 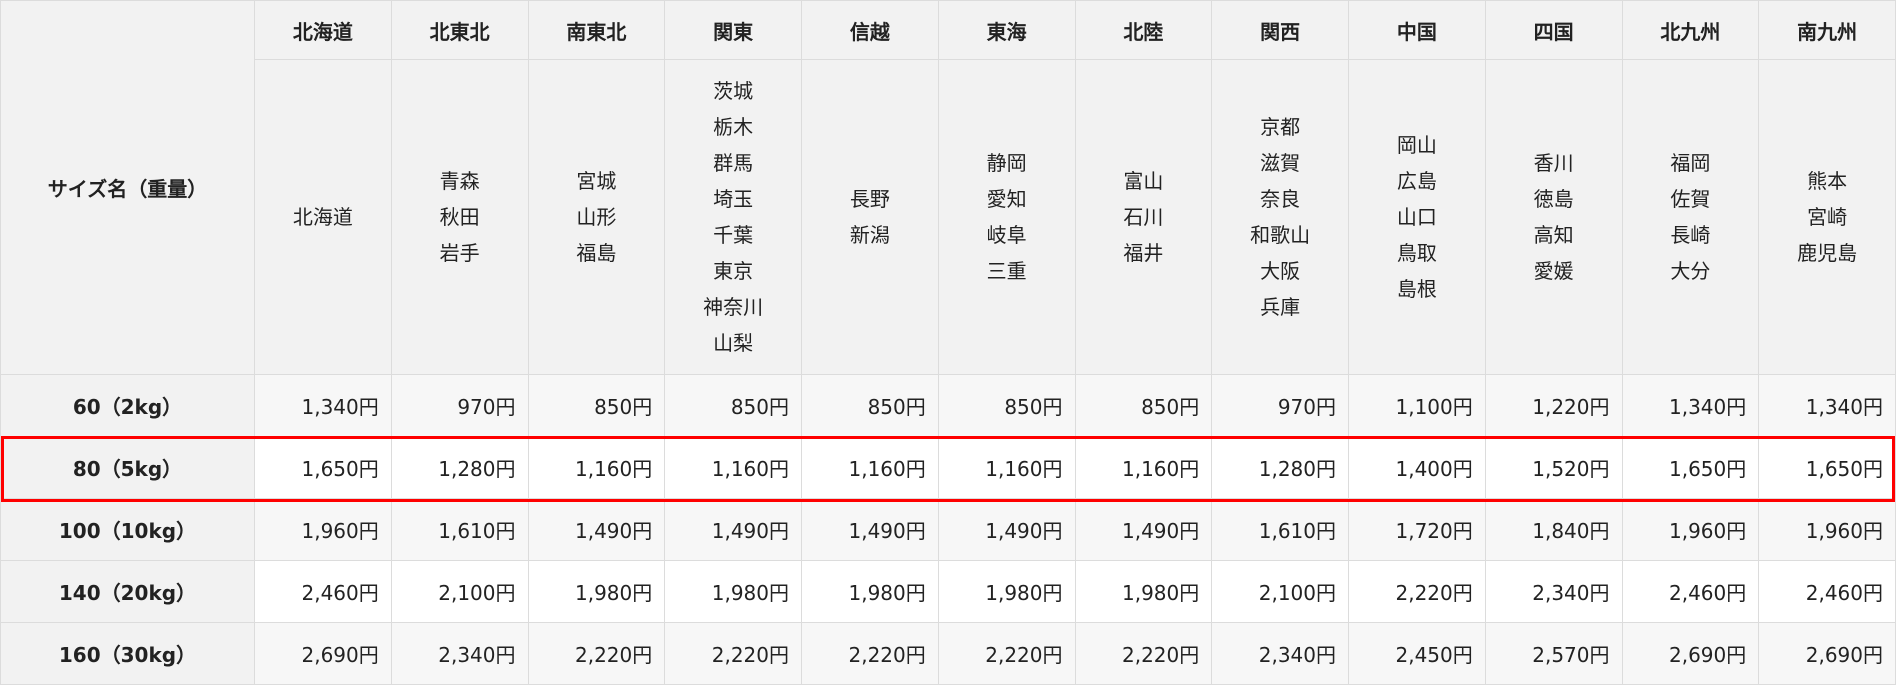 What do you see at coordinates (1827, 217) in the screenshot?
I see `prefecture-name: 宮崎` at bounding box center [1827, 217].